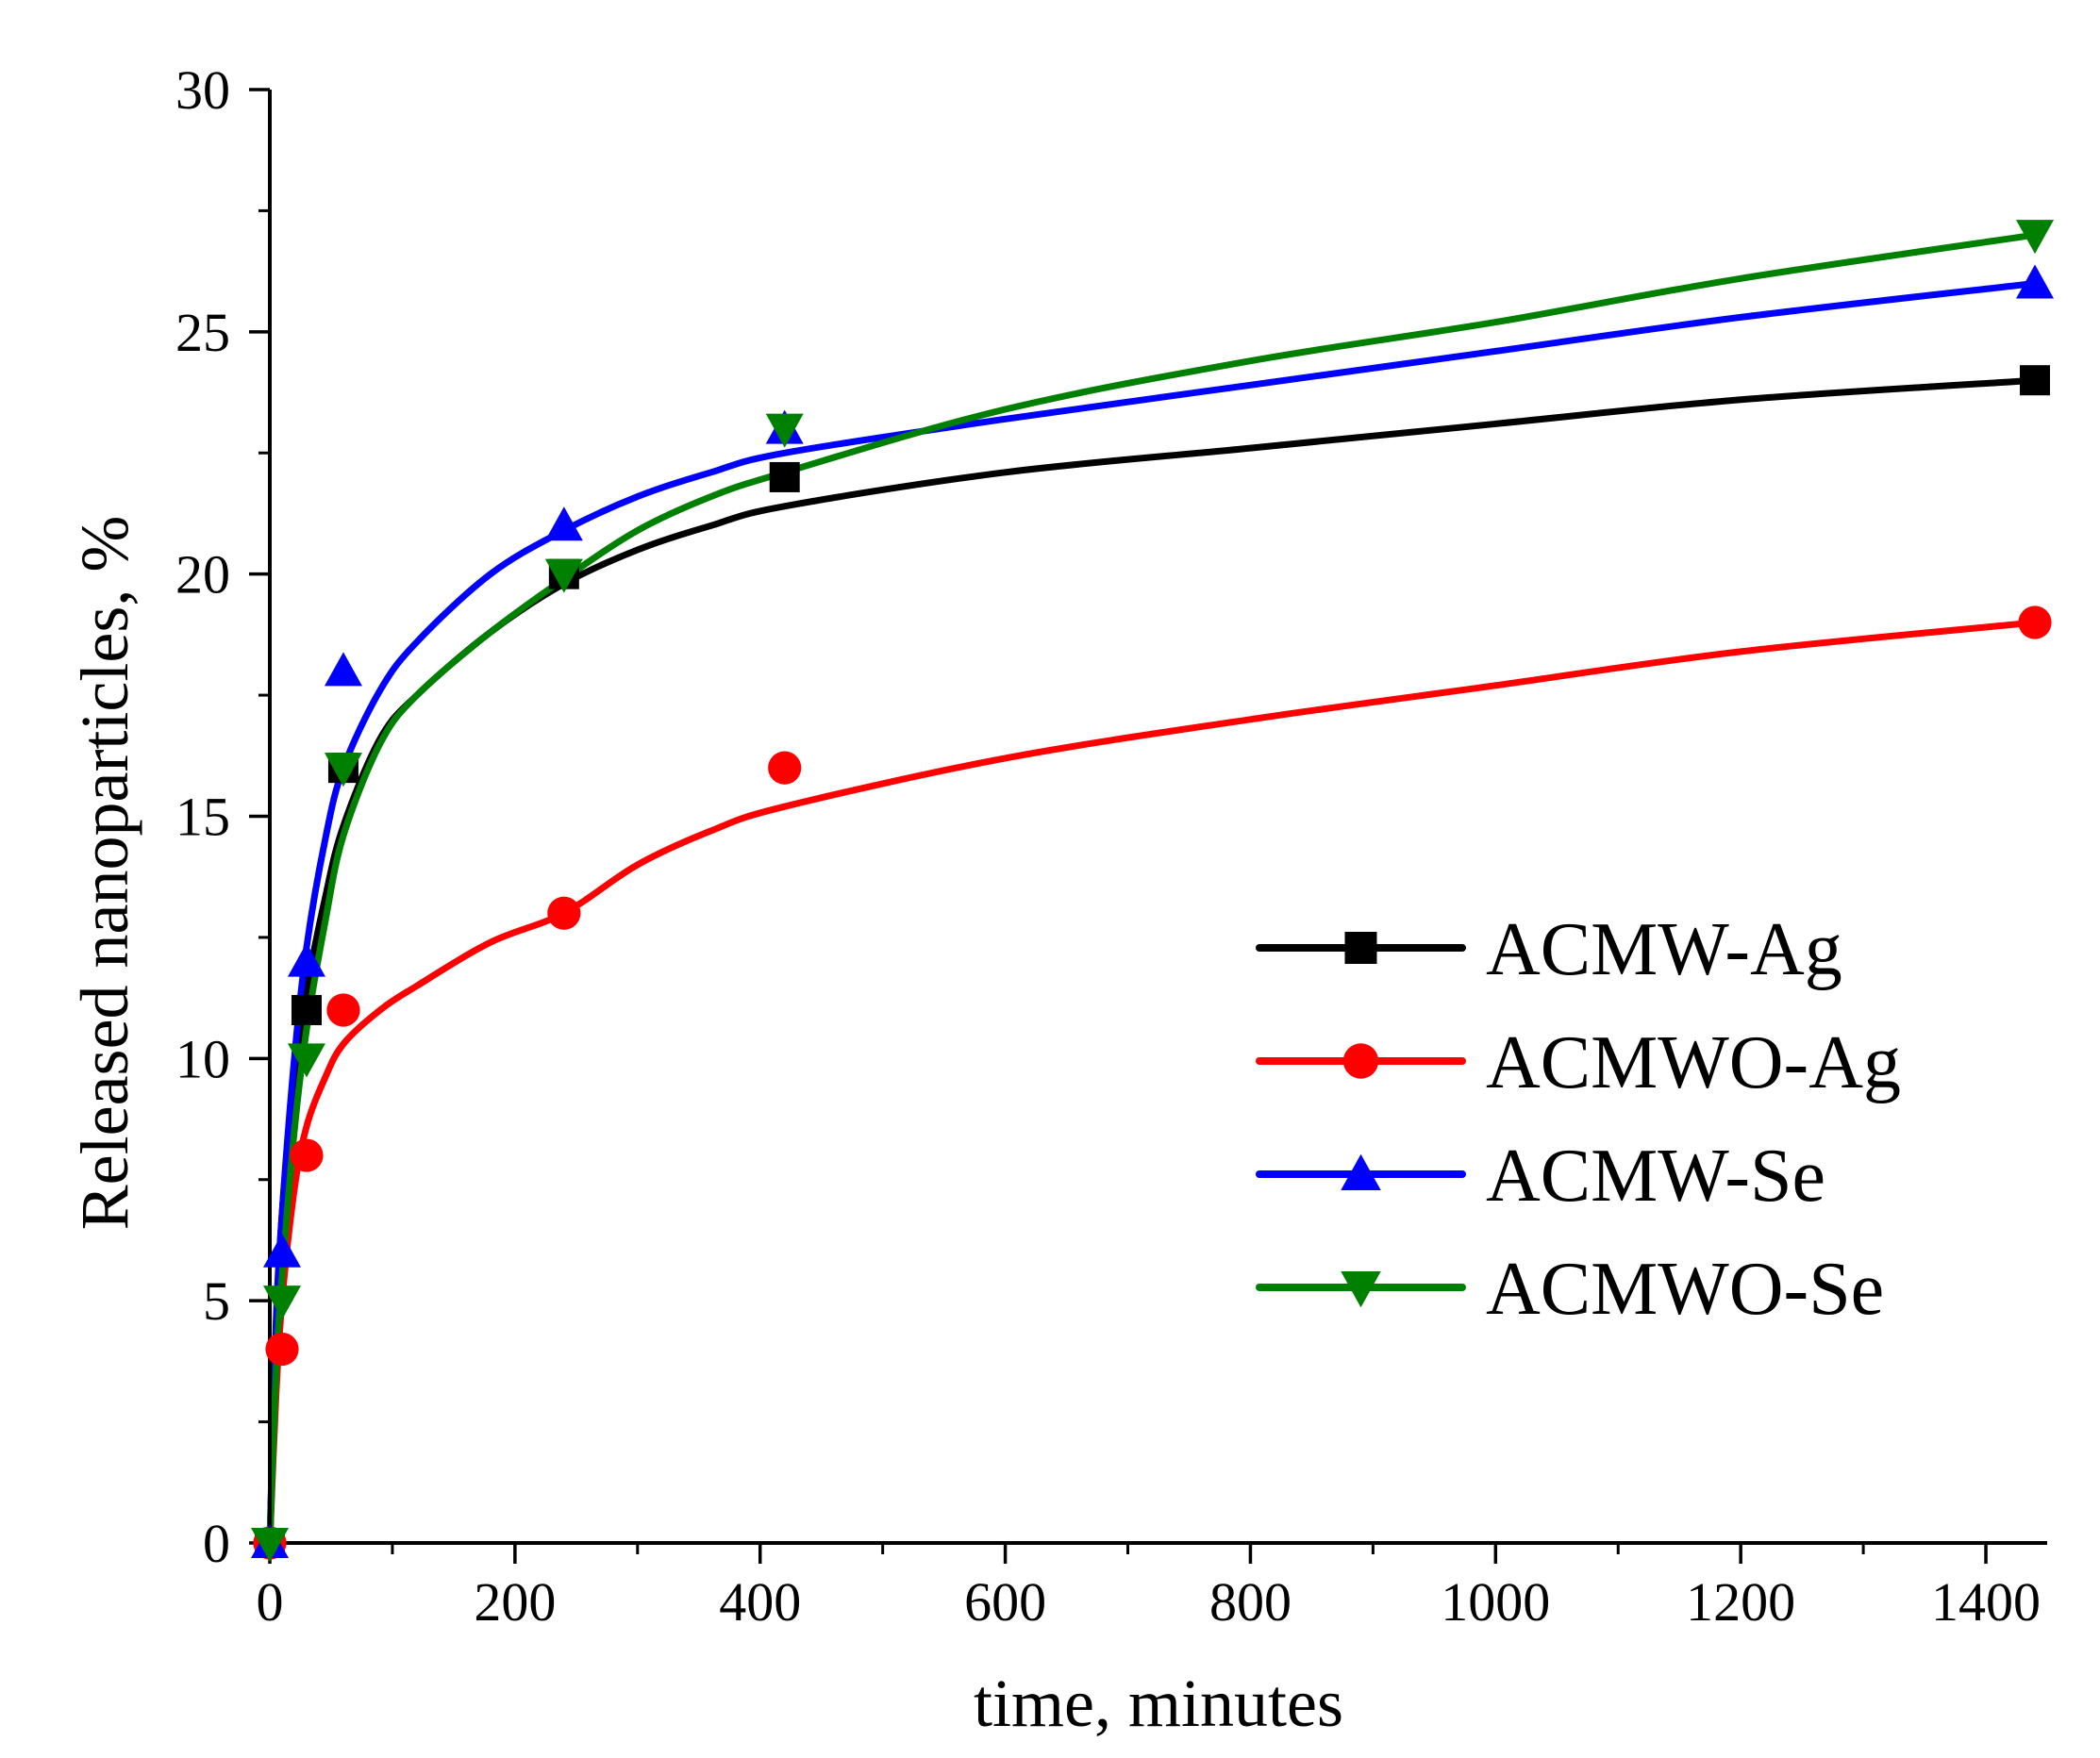 The image size is (2100, 1758). What do you see at coordinates (202, 332) in the screenshot?
I see `y-tick-label: 25` at bounding box center [202, 332].